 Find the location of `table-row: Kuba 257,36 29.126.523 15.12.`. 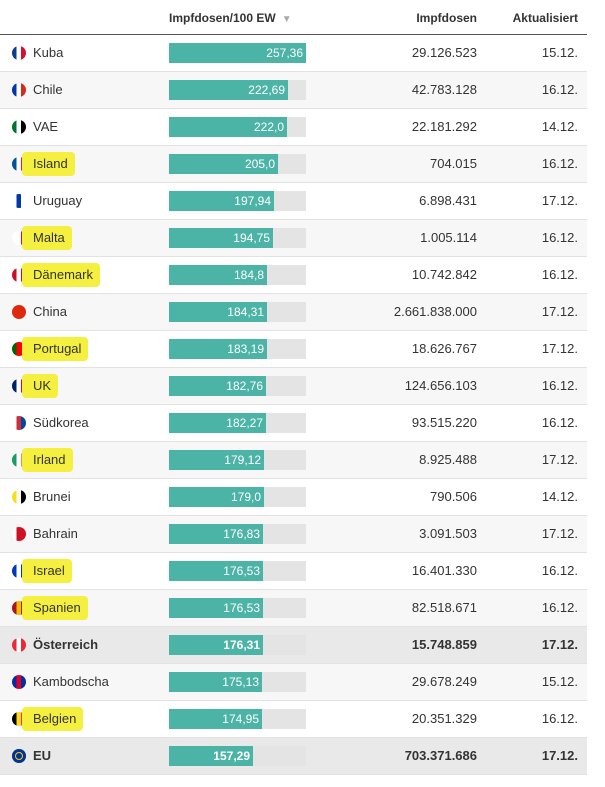

table-row: Kuba 257,36 29.126.523 15.12. is located at coordinates (293, 53).